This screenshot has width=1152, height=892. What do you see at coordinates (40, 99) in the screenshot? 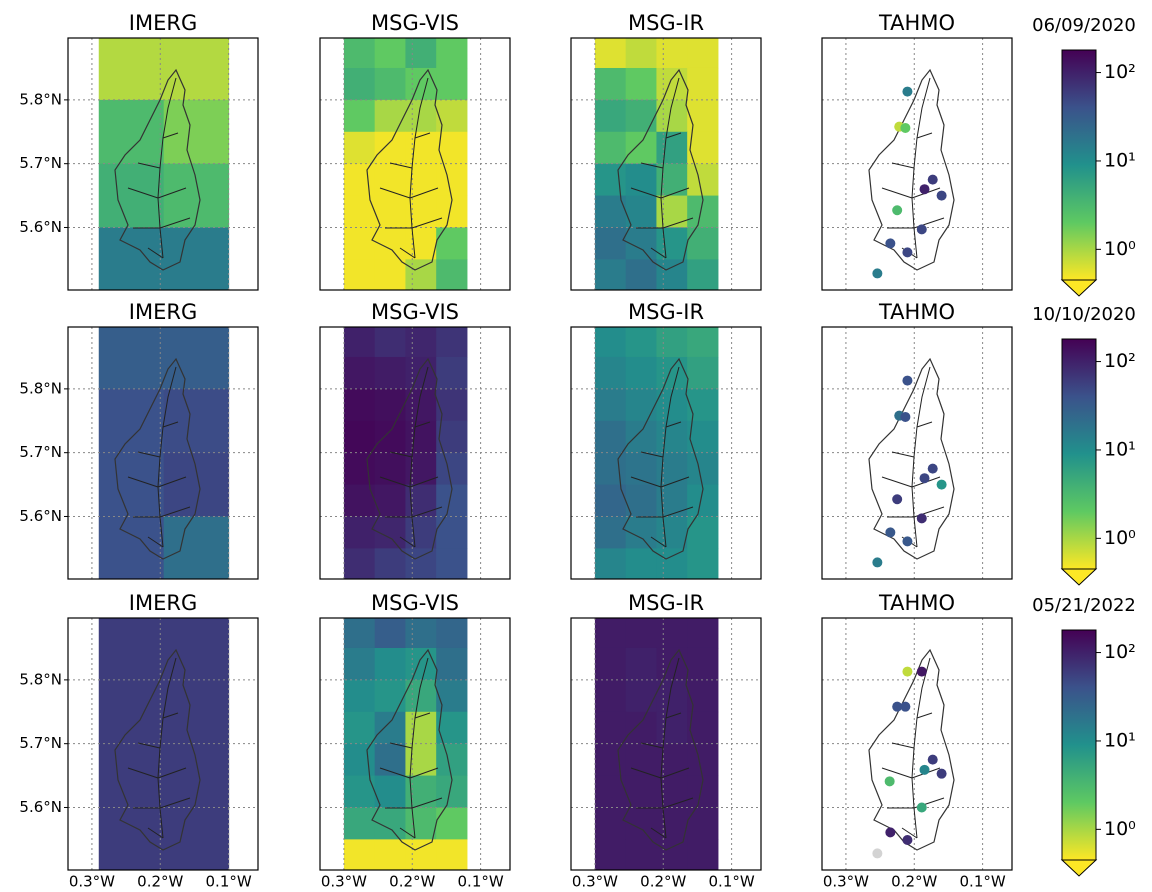
I see `y-tick-label: 5.8°N` at bounding box center [40, 99].